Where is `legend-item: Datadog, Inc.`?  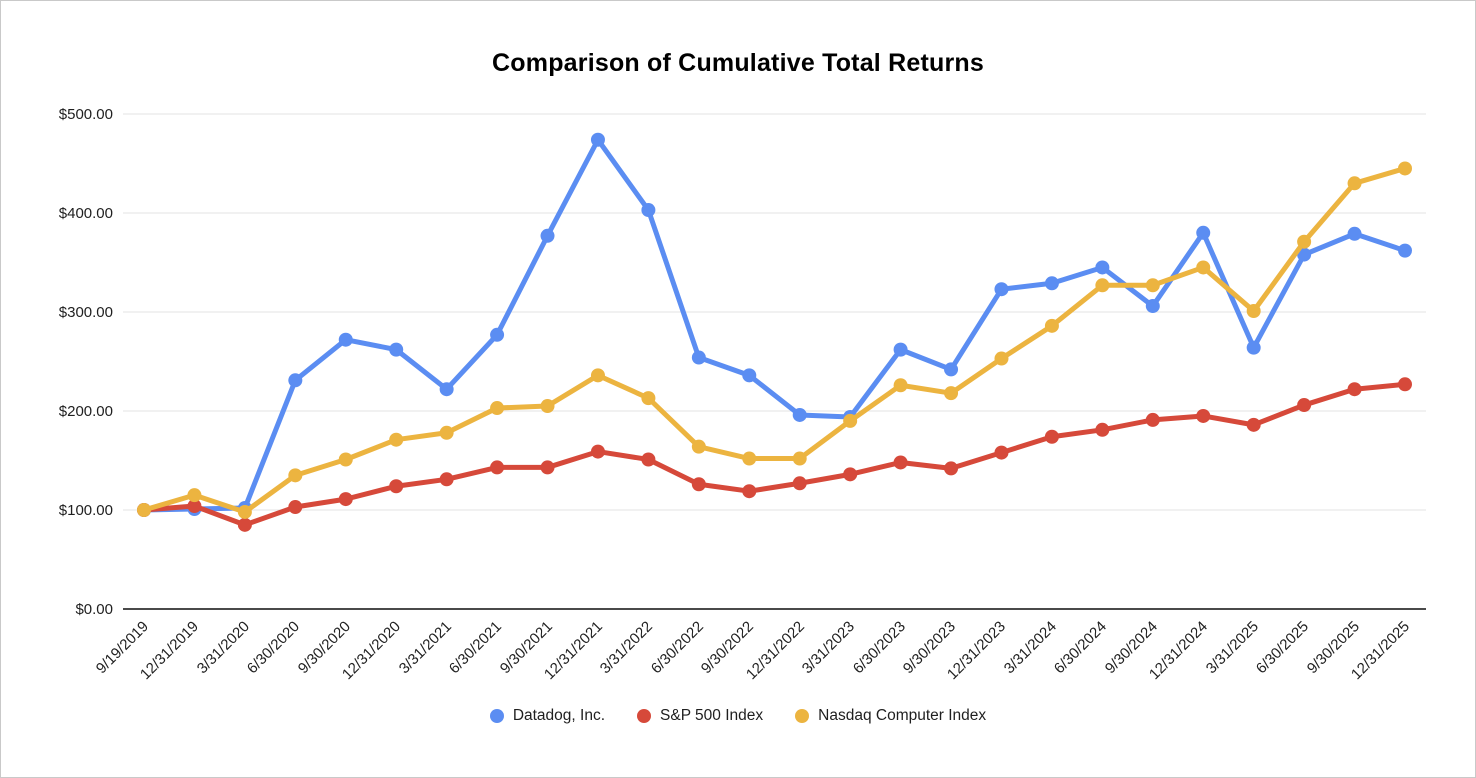 legend-item: Datadog, Inc. is located at coordinates (547, 716).